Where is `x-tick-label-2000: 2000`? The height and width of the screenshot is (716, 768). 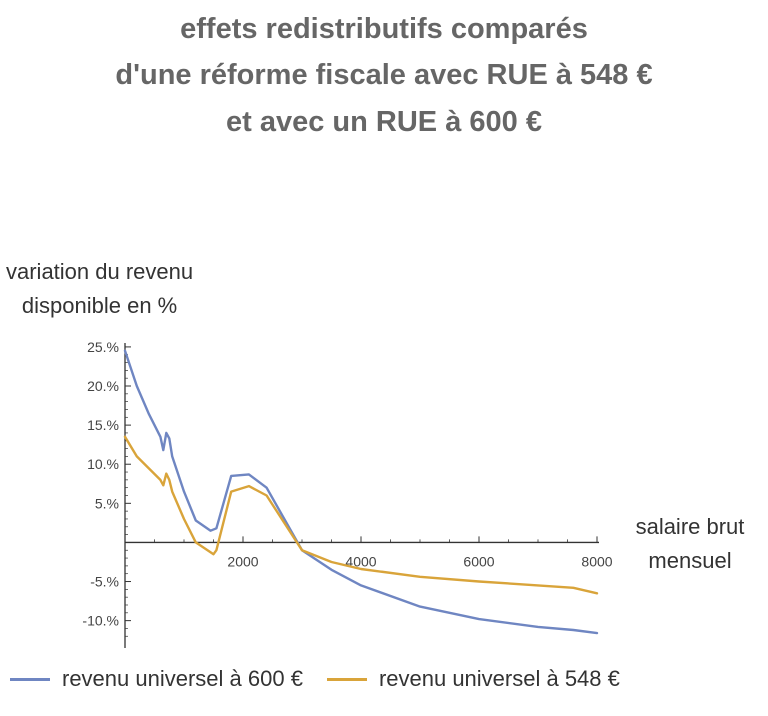 x-tick-label-2000: 2000 is located at coordinates (242, 561).